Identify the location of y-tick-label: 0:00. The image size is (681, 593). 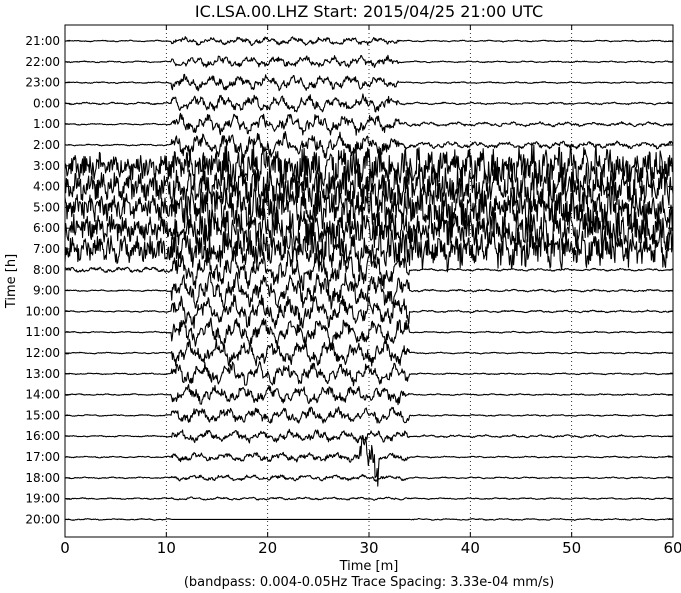
(46, 103).